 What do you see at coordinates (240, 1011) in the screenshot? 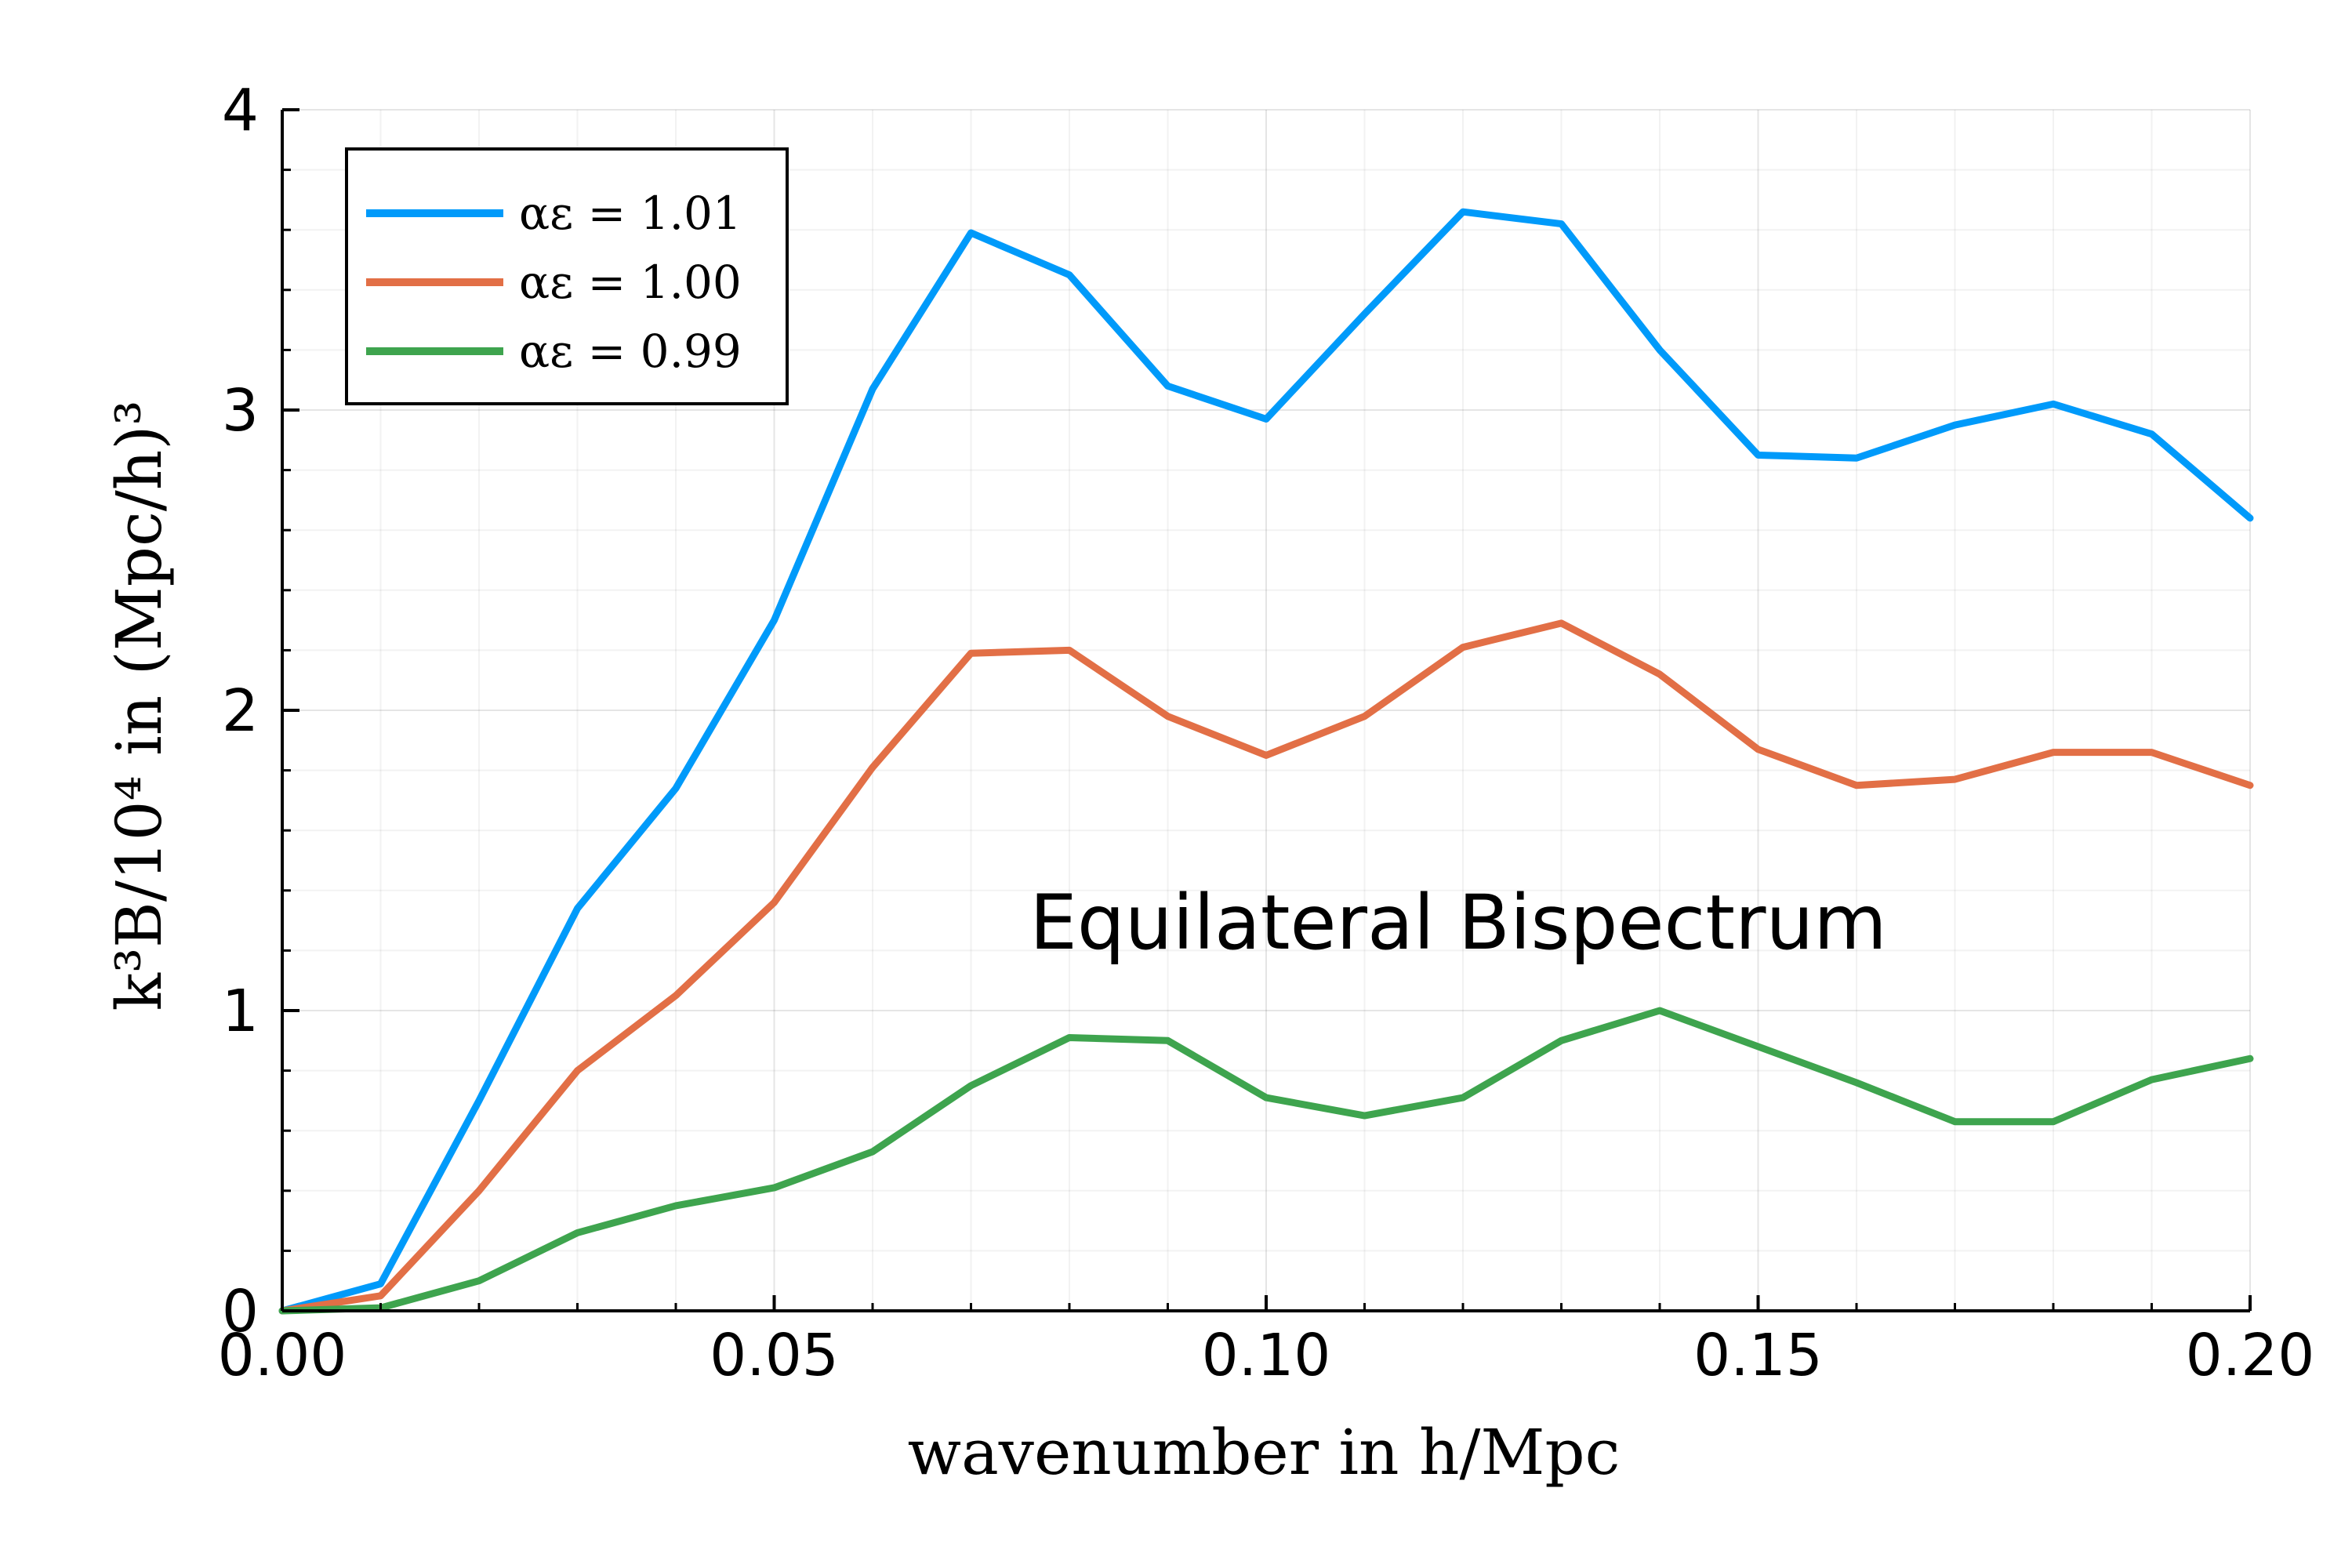
I see `y-tick-label: 1` at bounding box center [240, 1011].